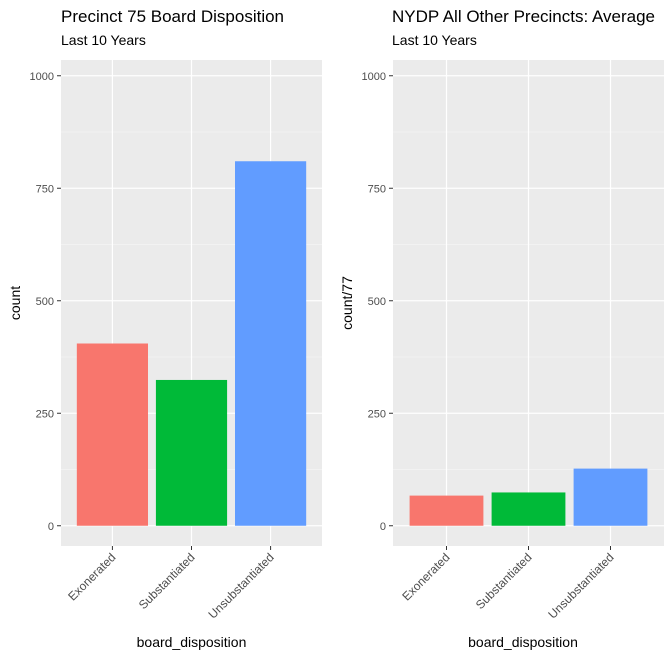 The height and width of the screenshot is (657, 664). Describe the element at coordinates (192, 642) in the screenshot. I see `left-x-axis-label: board_disposition` at that location.